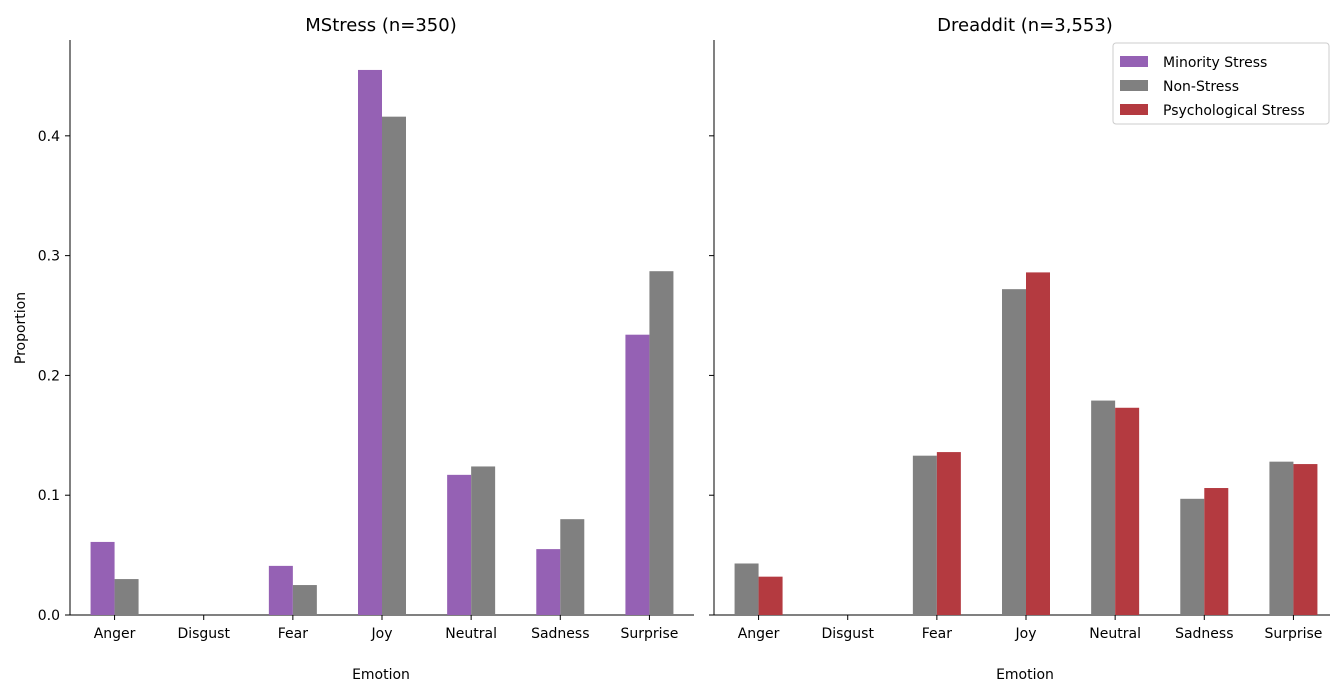  What do you see at coordinates (924, 535) in the screenshot?
I see `dreaddit-bar-fear-non-stress` at bounding box center [924, 535].